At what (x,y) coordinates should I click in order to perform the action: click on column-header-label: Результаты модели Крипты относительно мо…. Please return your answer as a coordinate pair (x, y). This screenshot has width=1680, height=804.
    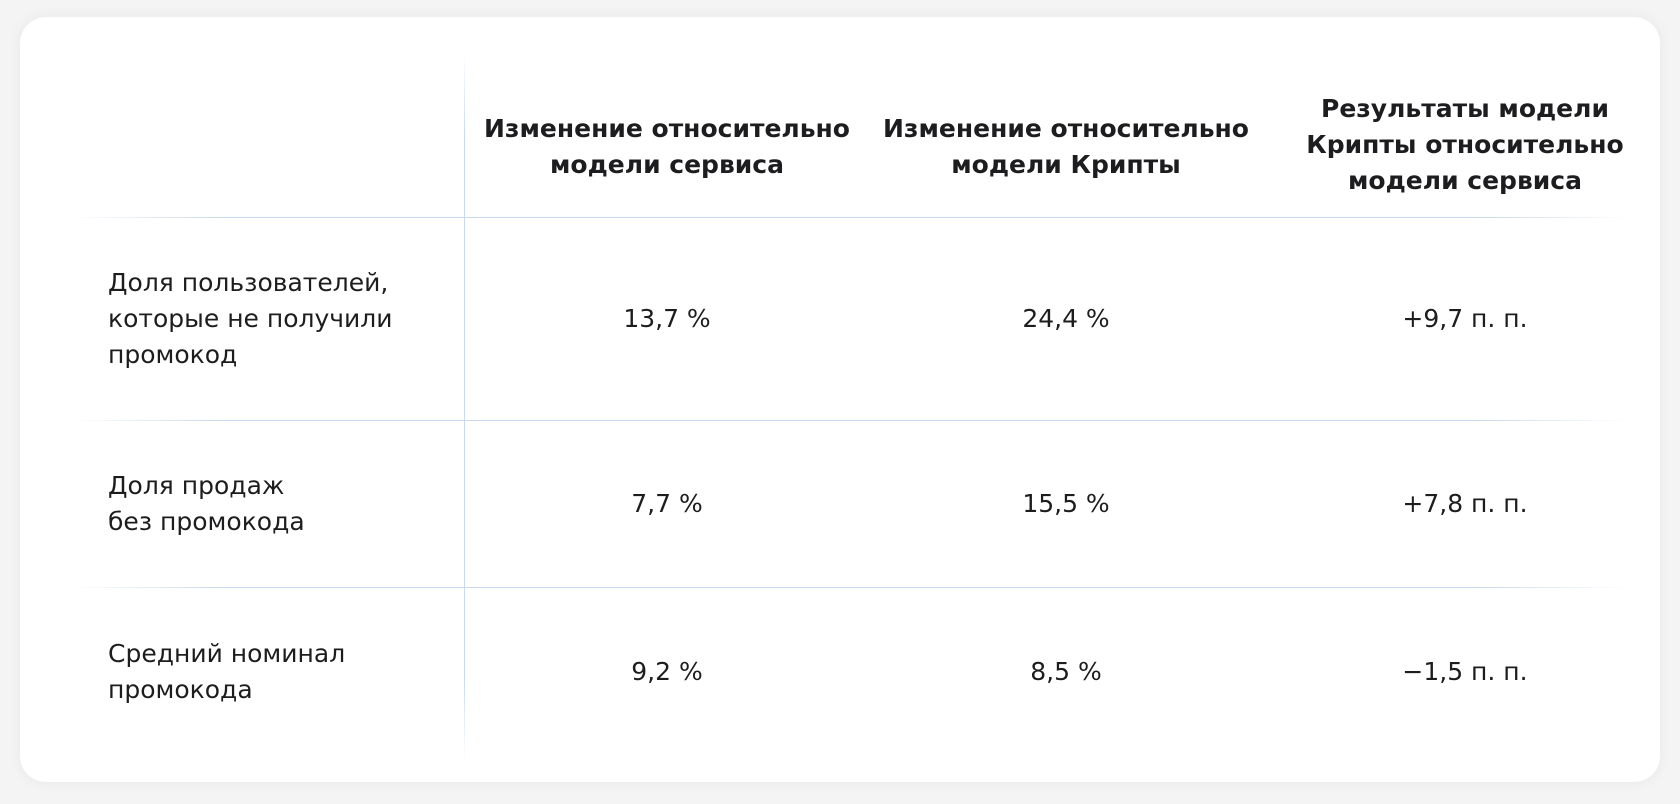
    Looking at the image, I should click on (1465, 144).